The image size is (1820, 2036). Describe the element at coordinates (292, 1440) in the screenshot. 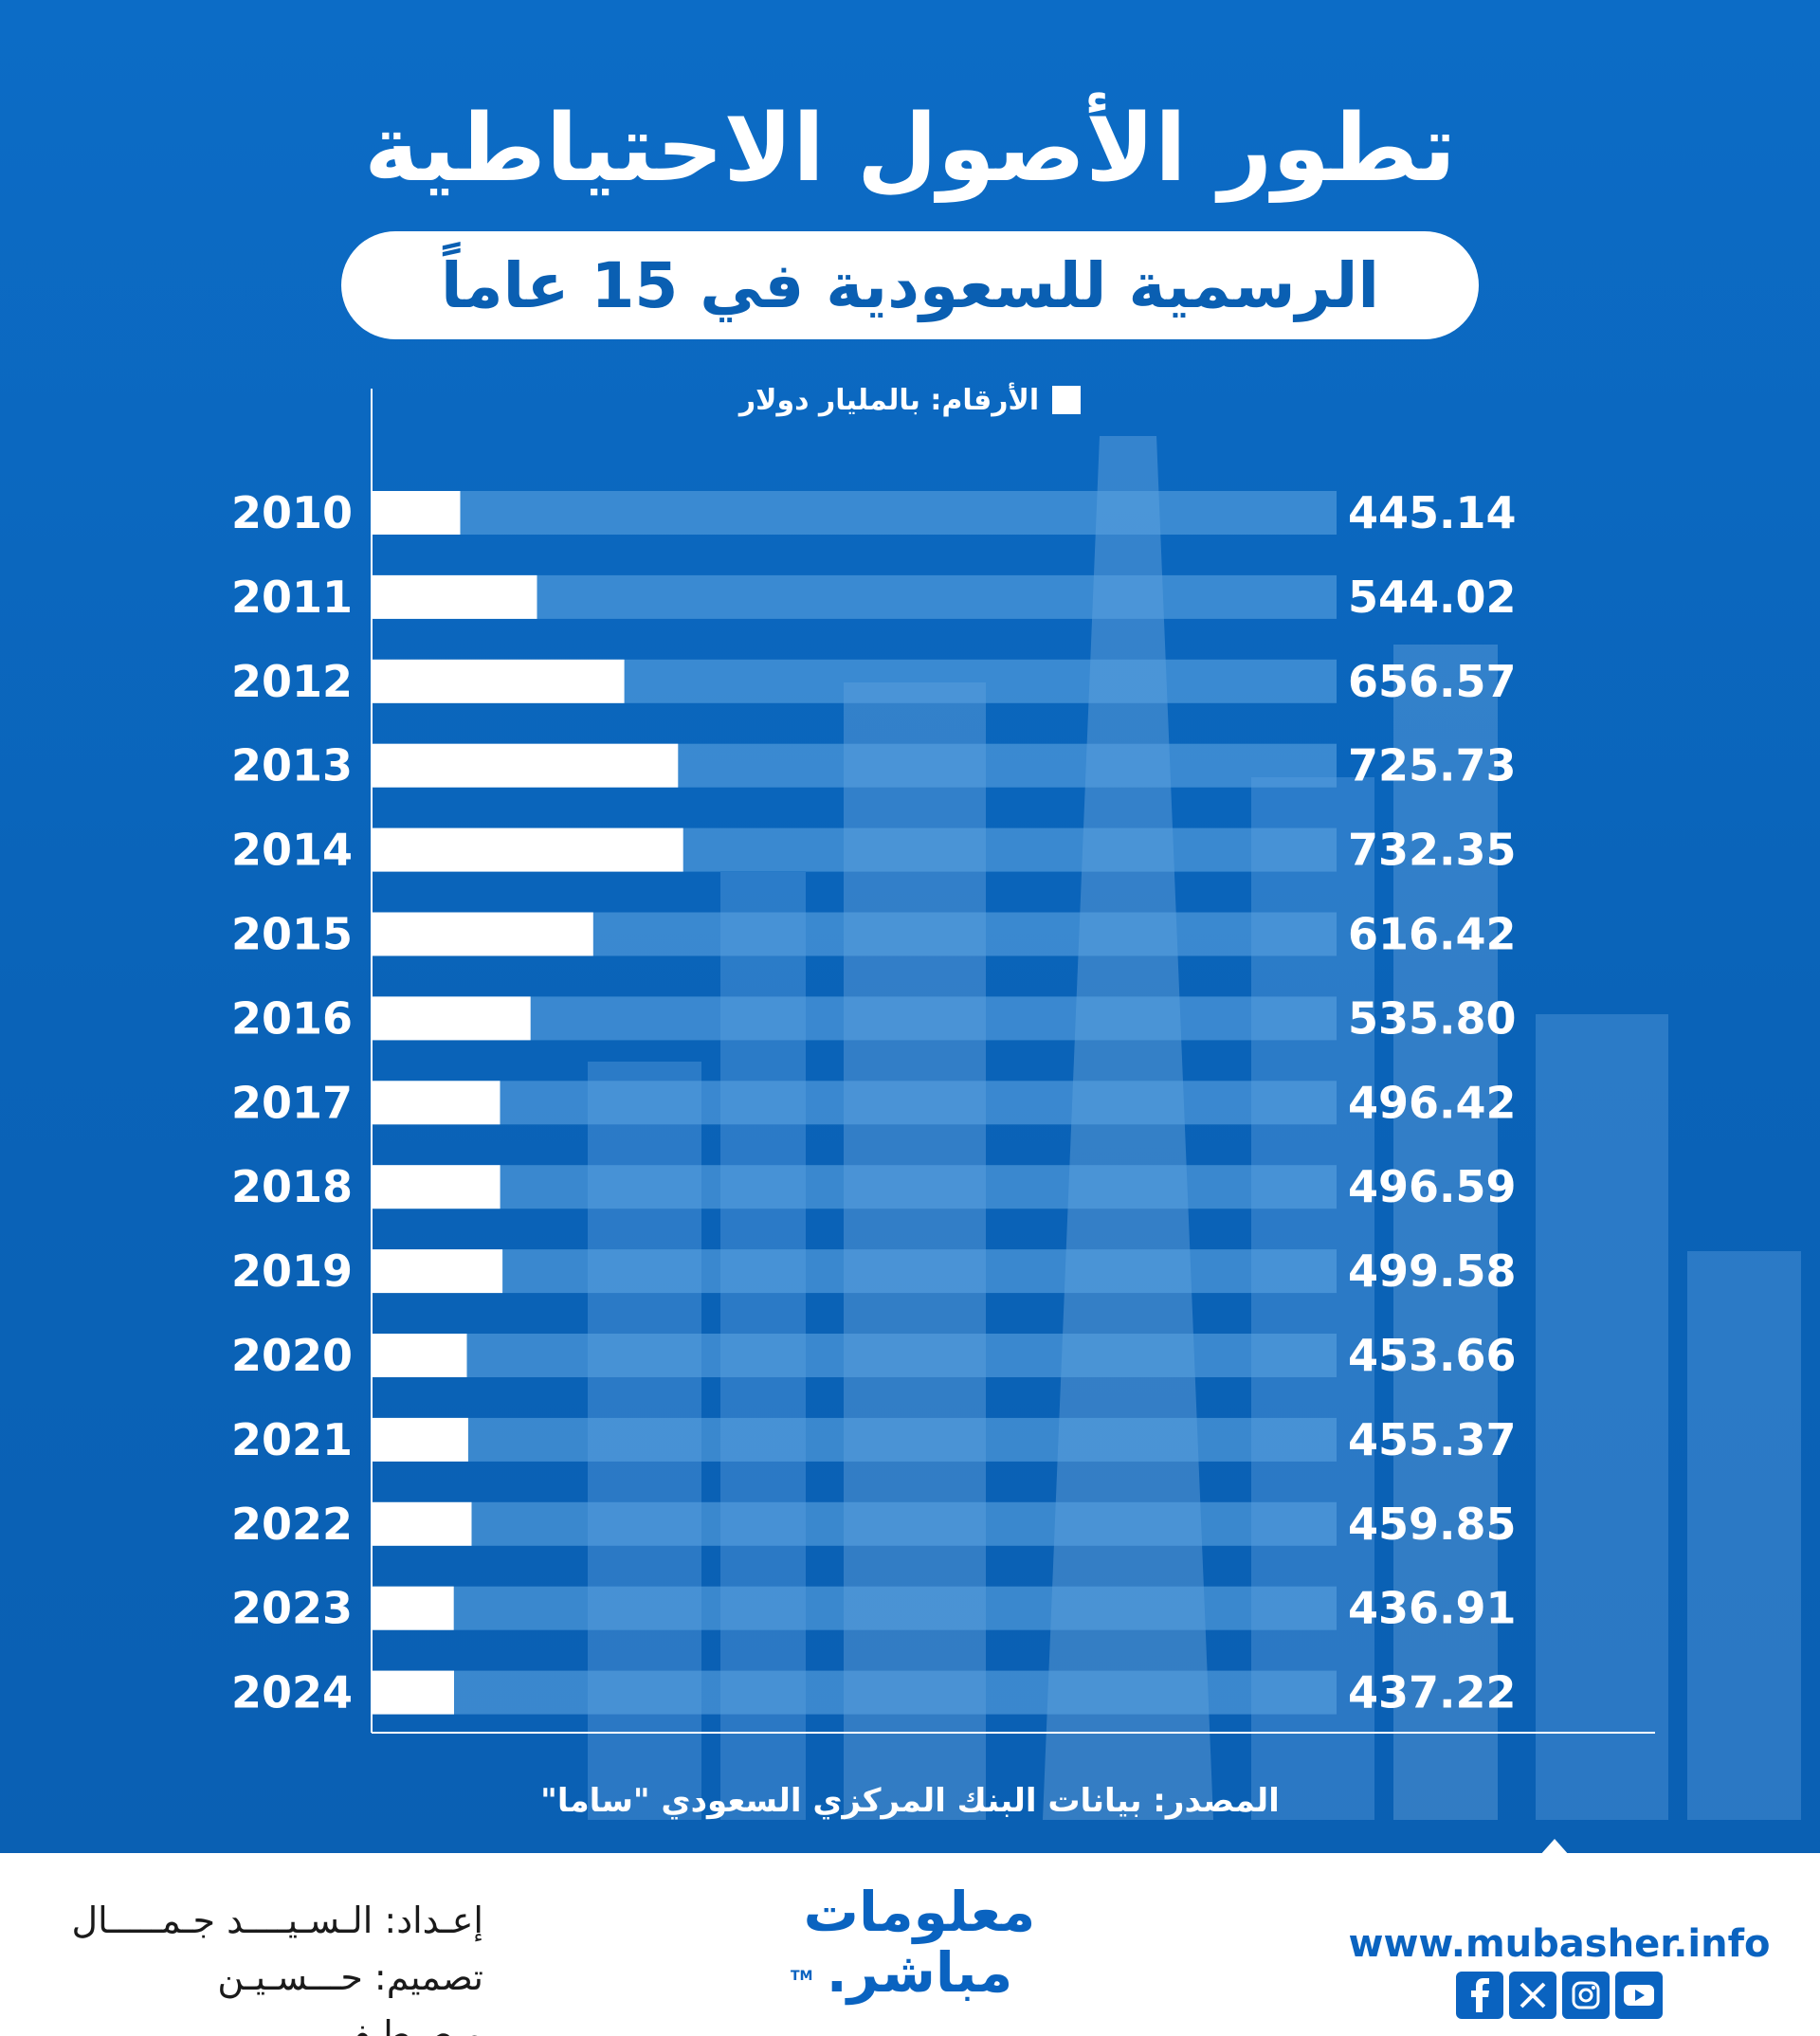

I see `category-label: 2021` at that location.